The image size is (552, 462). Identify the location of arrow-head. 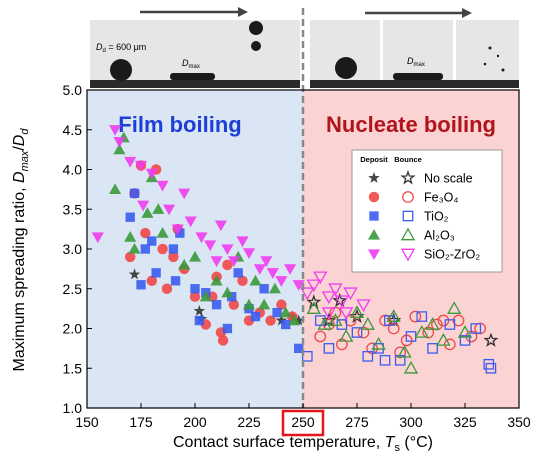
(243, 12).